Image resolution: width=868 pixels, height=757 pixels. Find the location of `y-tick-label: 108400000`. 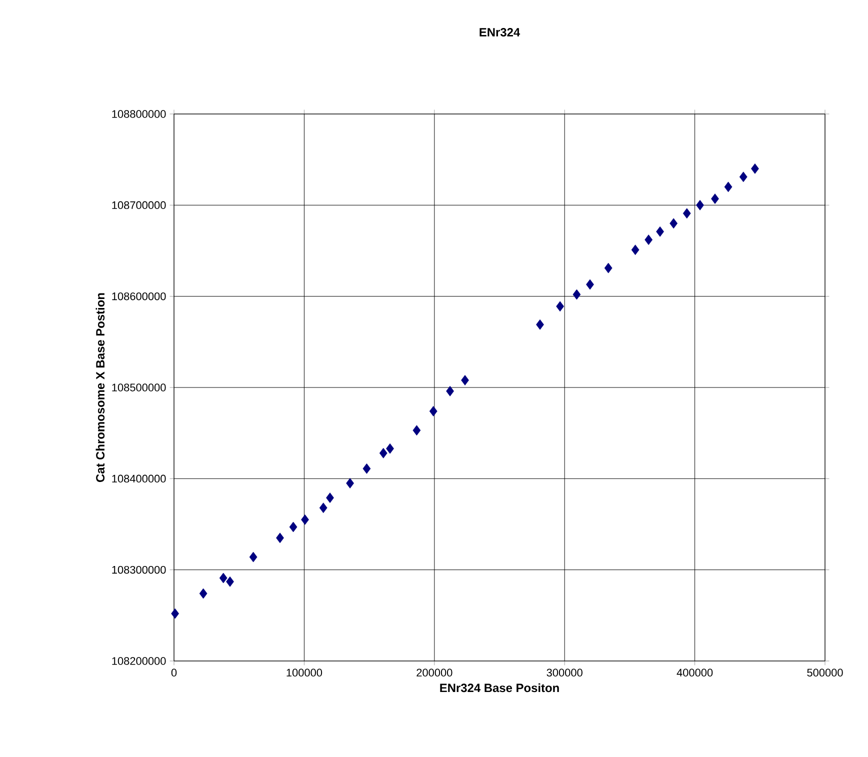

y-tick-label: 108400000 is located at coordinates (139, 478).